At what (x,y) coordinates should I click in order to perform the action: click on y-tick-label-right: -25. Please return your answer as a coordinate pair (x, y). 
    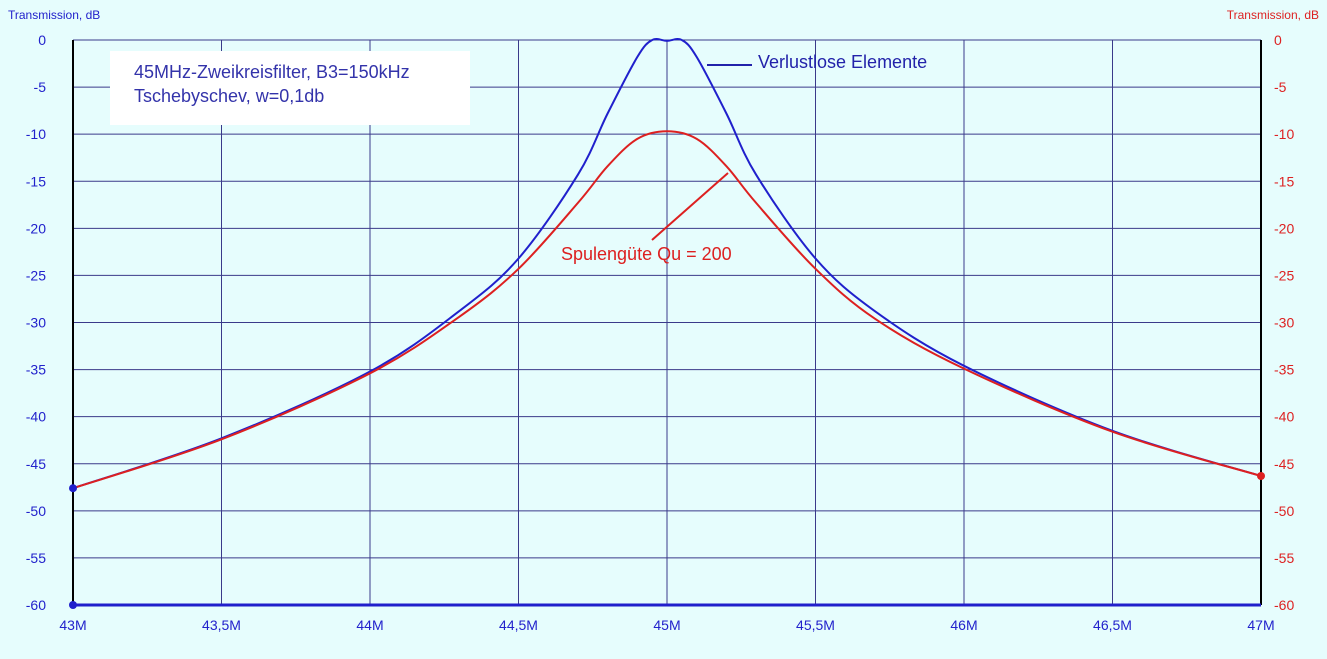
    Looking at the image, I should click on (1284, 275).